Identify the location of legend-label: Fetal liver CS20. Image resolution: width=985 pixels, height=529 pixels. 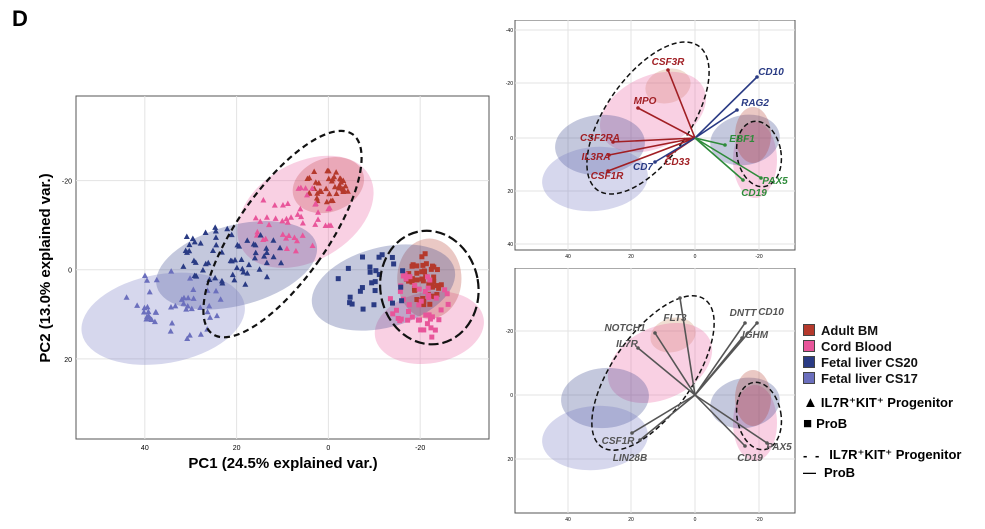
(869, 362).